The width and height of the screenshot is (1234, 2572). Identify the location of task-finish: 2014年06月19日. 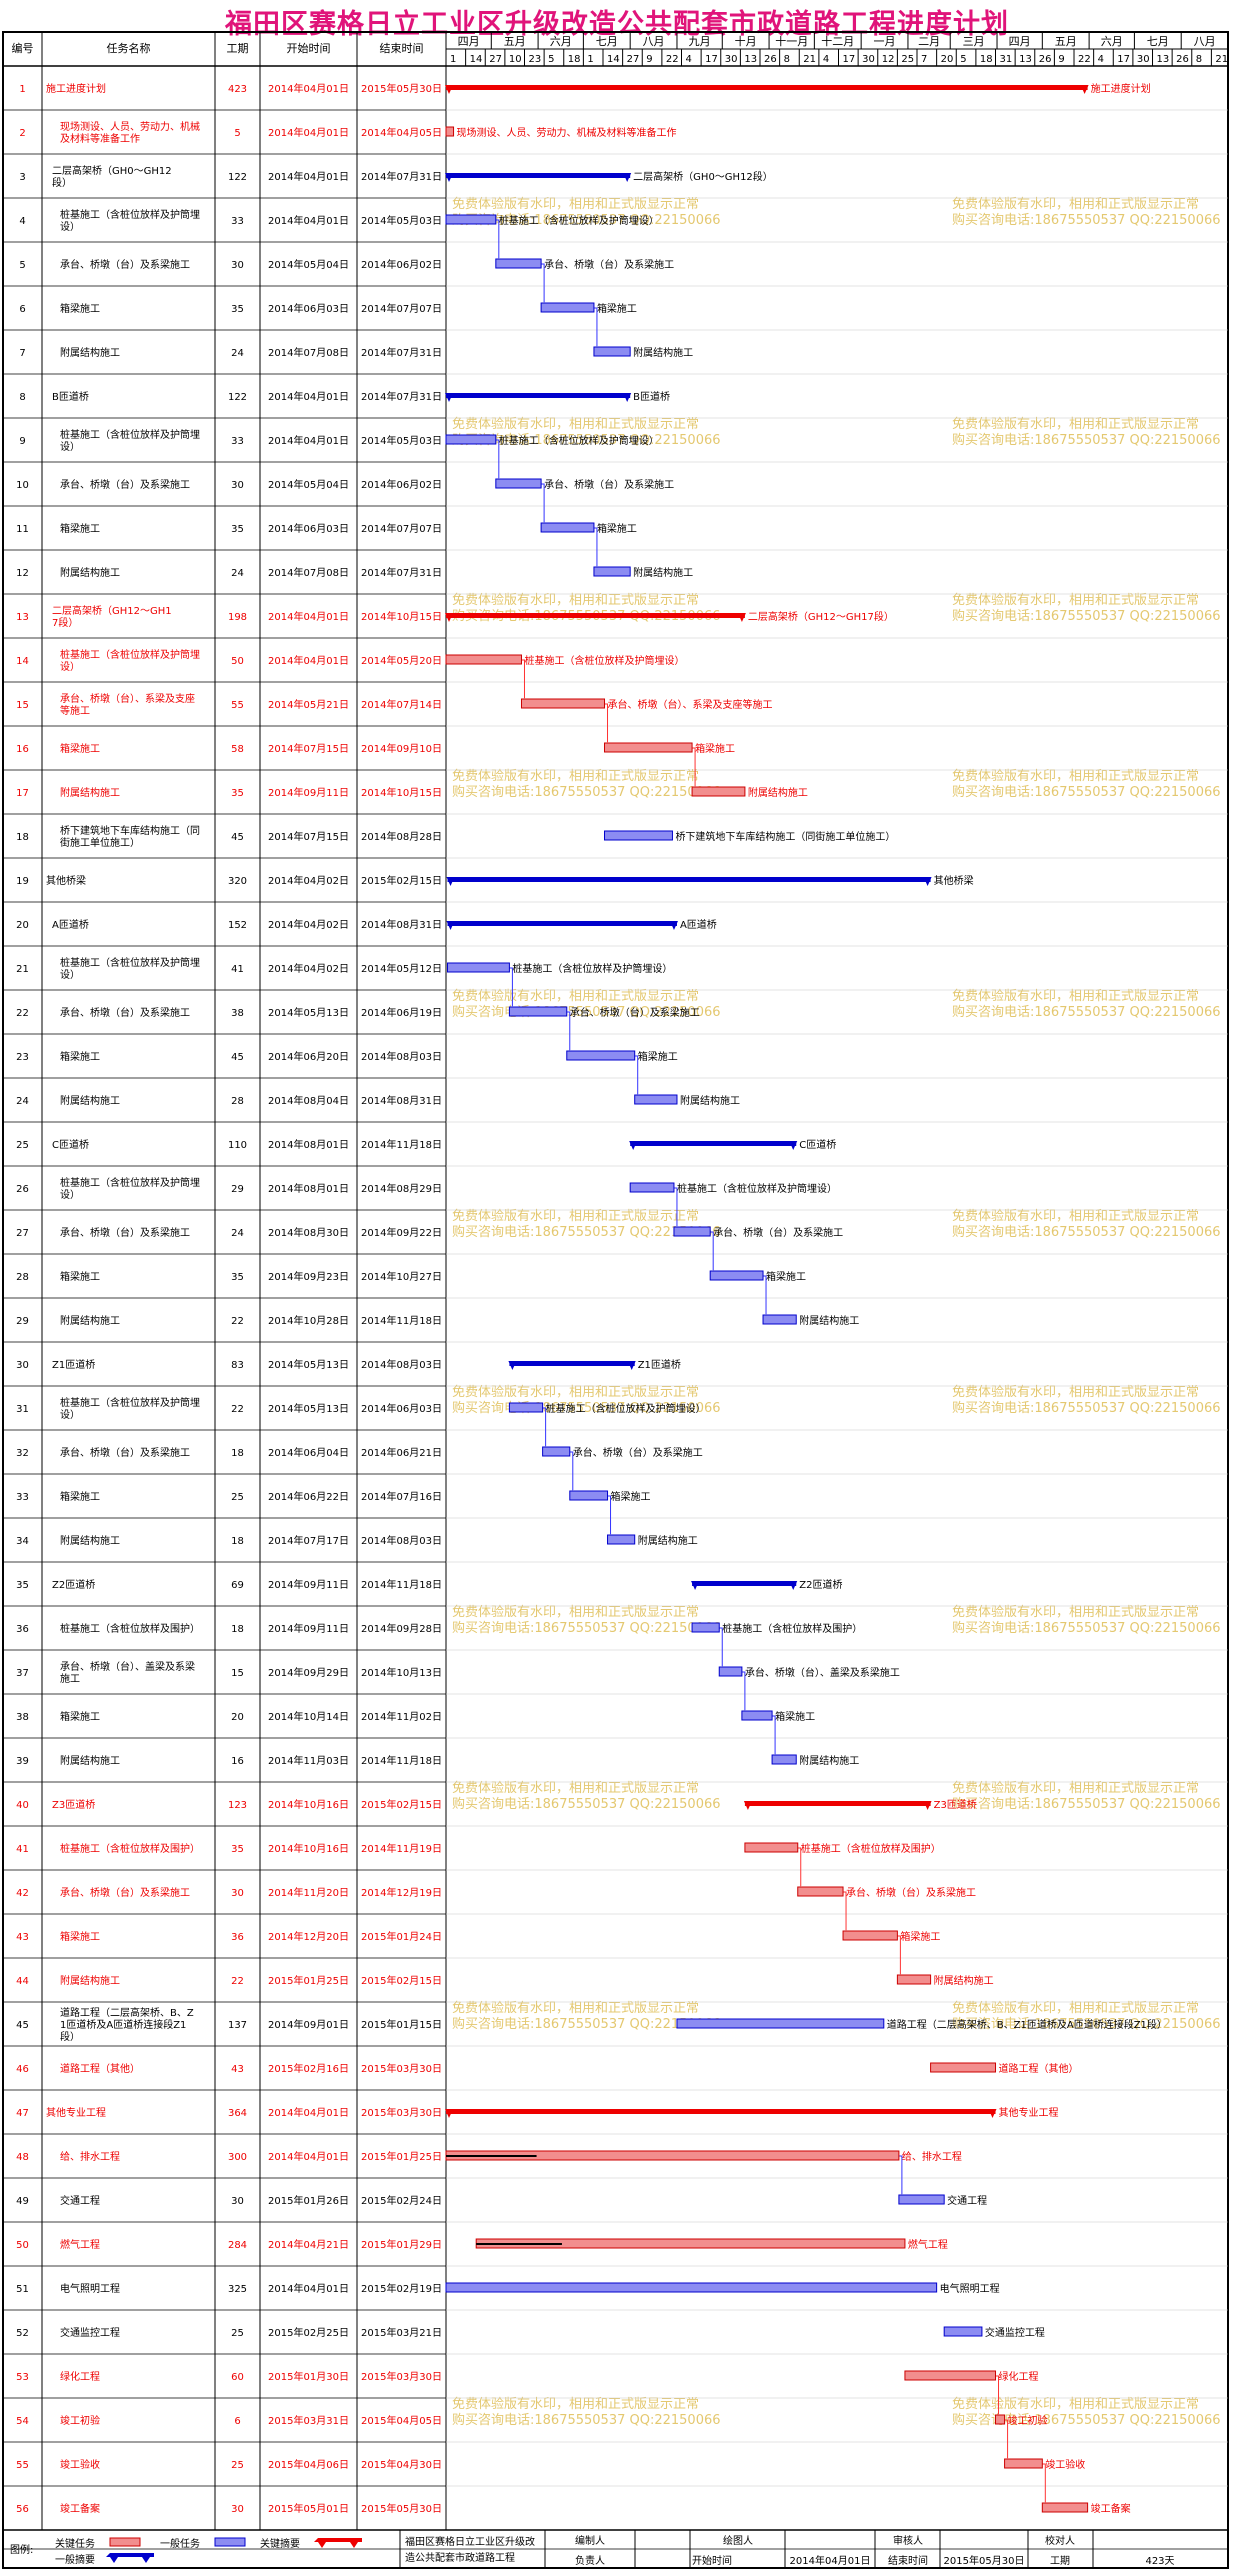
(401, 1012).